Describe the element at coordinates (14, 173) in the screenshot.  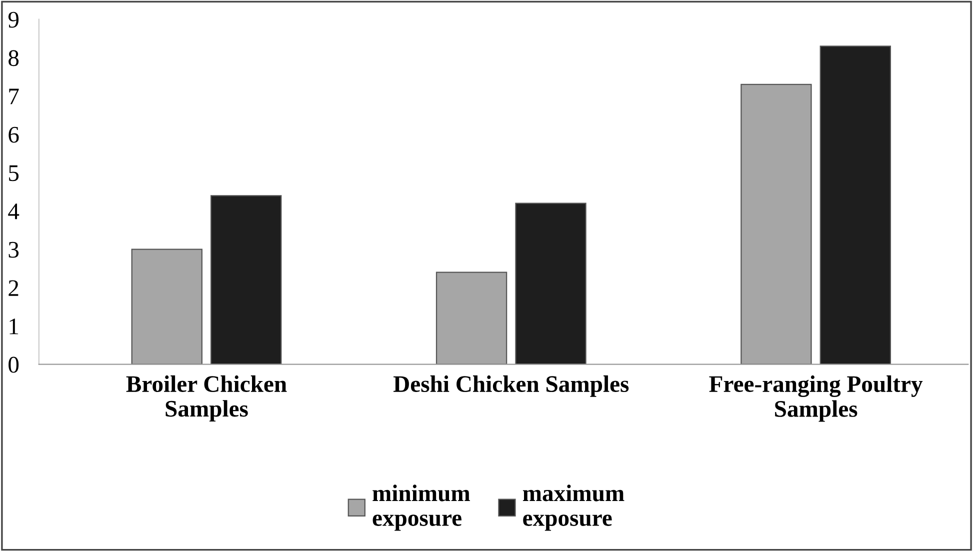
I see `y-tick-label: 5` at that location.